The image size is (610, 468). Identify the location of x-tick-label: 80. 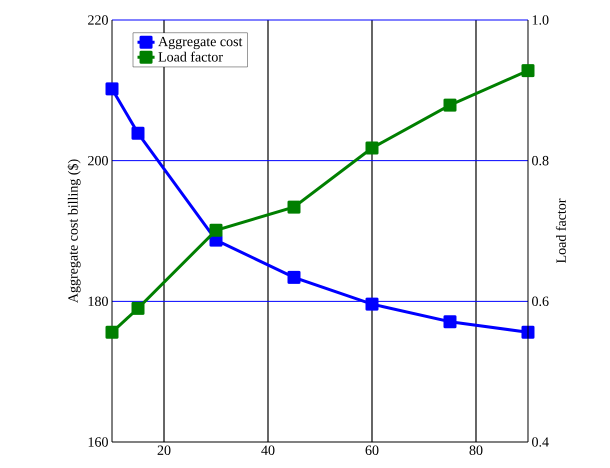
(476, 450).